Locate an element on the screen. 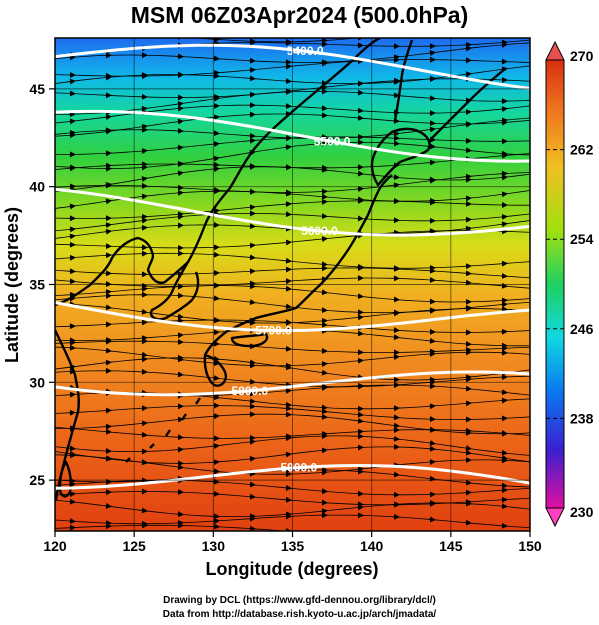 Image resolution: width=599 pixels, height=625 pixels. colorbar-tick-label: 238 is located at coordinates (582, 418).